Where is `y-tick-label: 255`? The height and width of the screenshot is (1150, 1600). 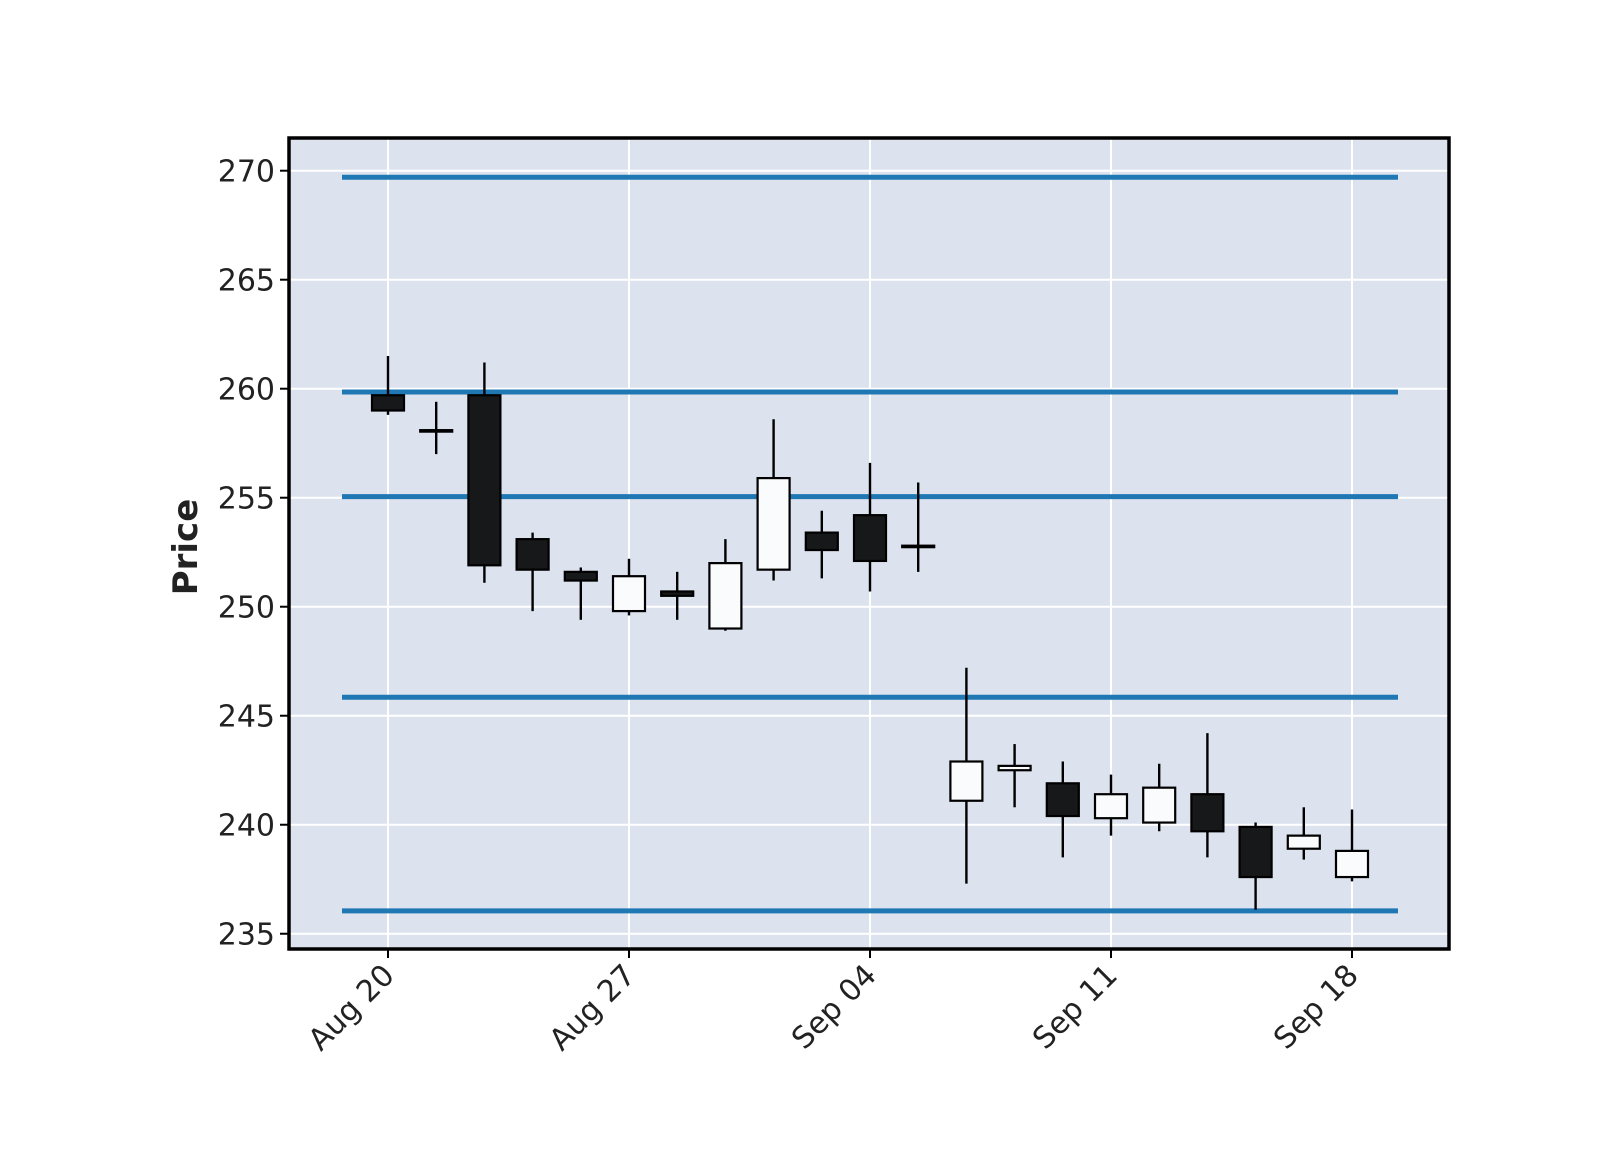
y-tick-label: 255 is located at coordinates (246, 499).